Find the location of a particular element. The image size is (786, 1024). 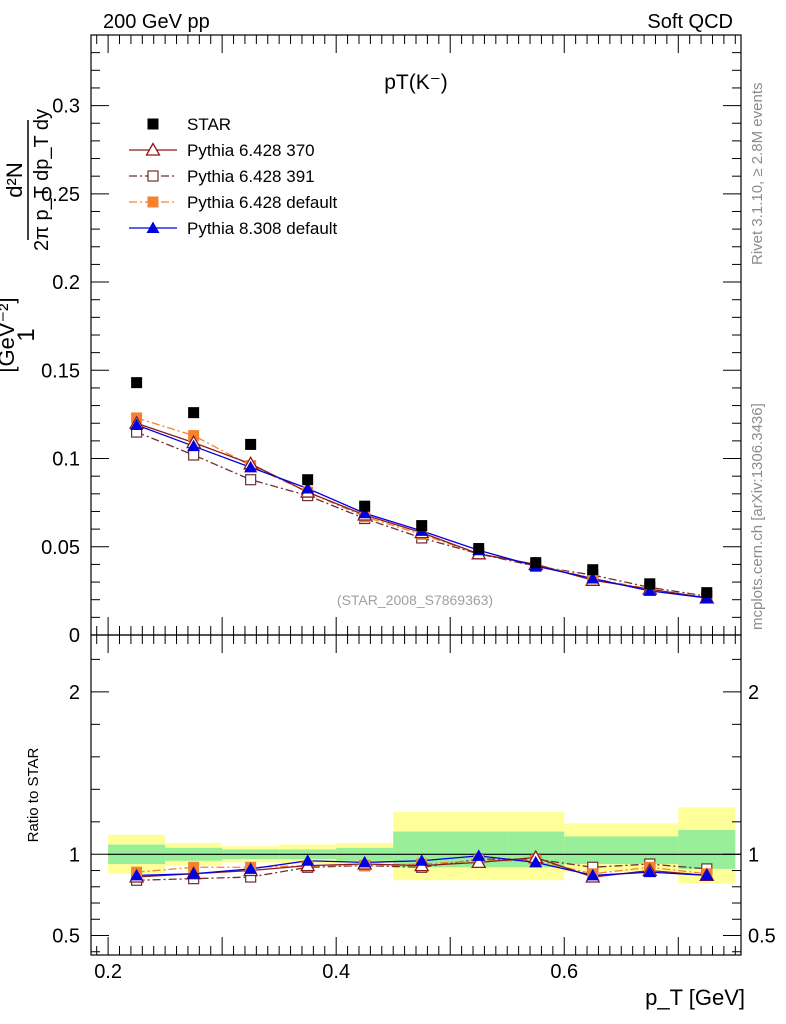

header-right: Soft QCD is located at coordinates (690, 22).